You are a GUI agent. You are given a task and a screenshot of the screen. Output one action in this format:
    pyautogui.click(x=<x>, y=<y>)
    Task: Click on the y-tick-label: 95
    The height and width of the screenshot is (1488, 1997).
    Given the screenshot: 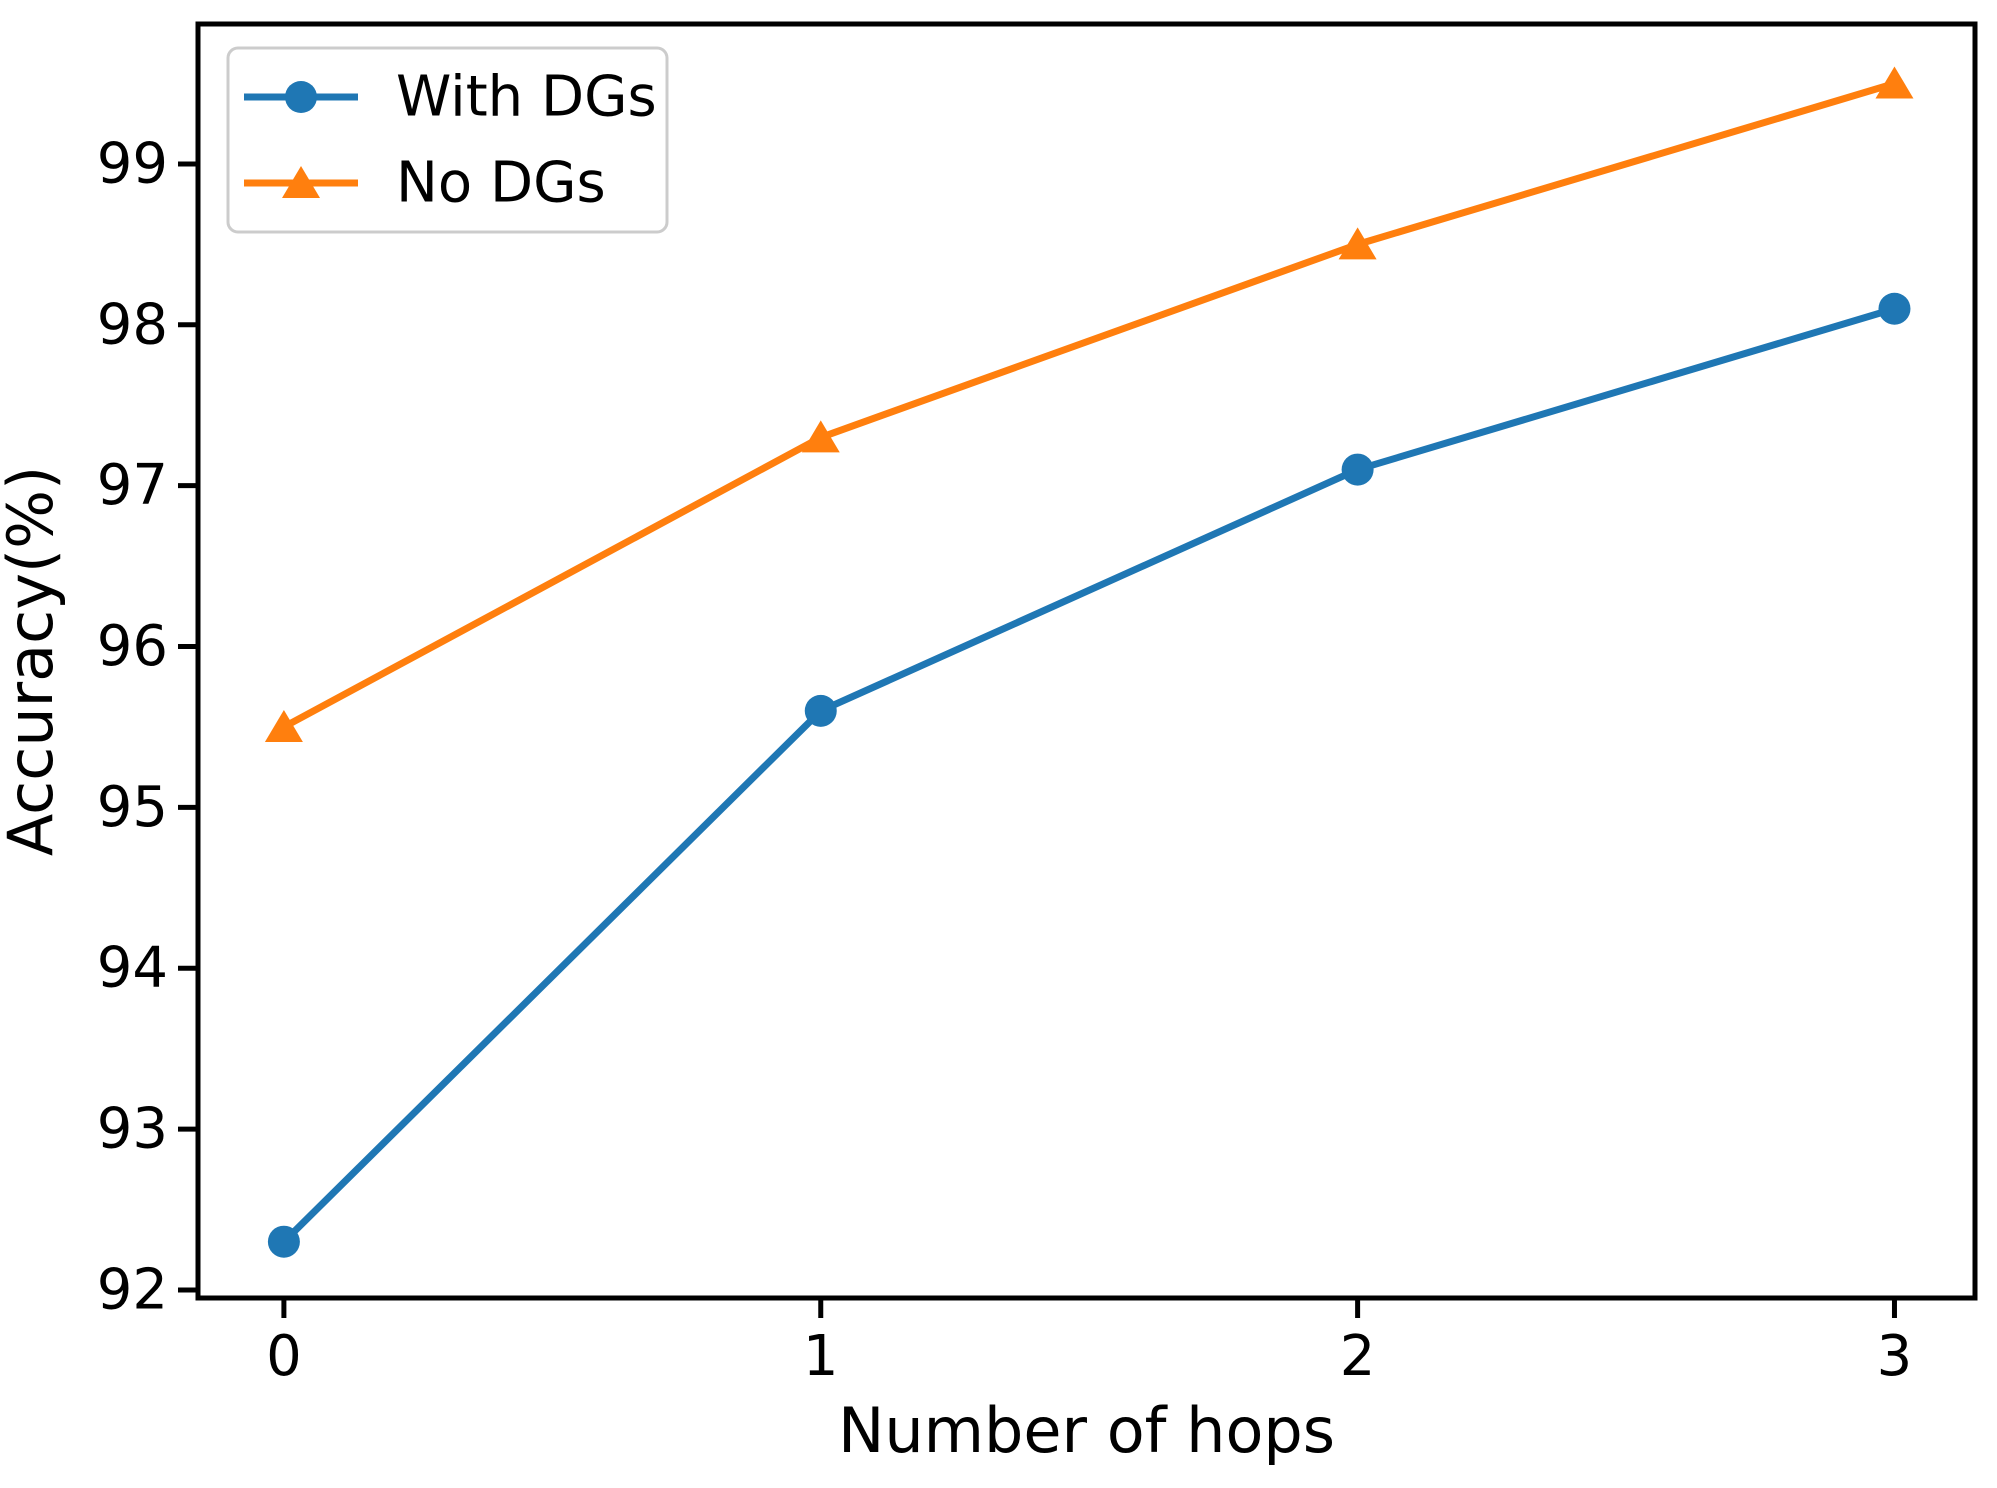 What is the action you would take?
    pyautogui.click(x=132, y=807)
    